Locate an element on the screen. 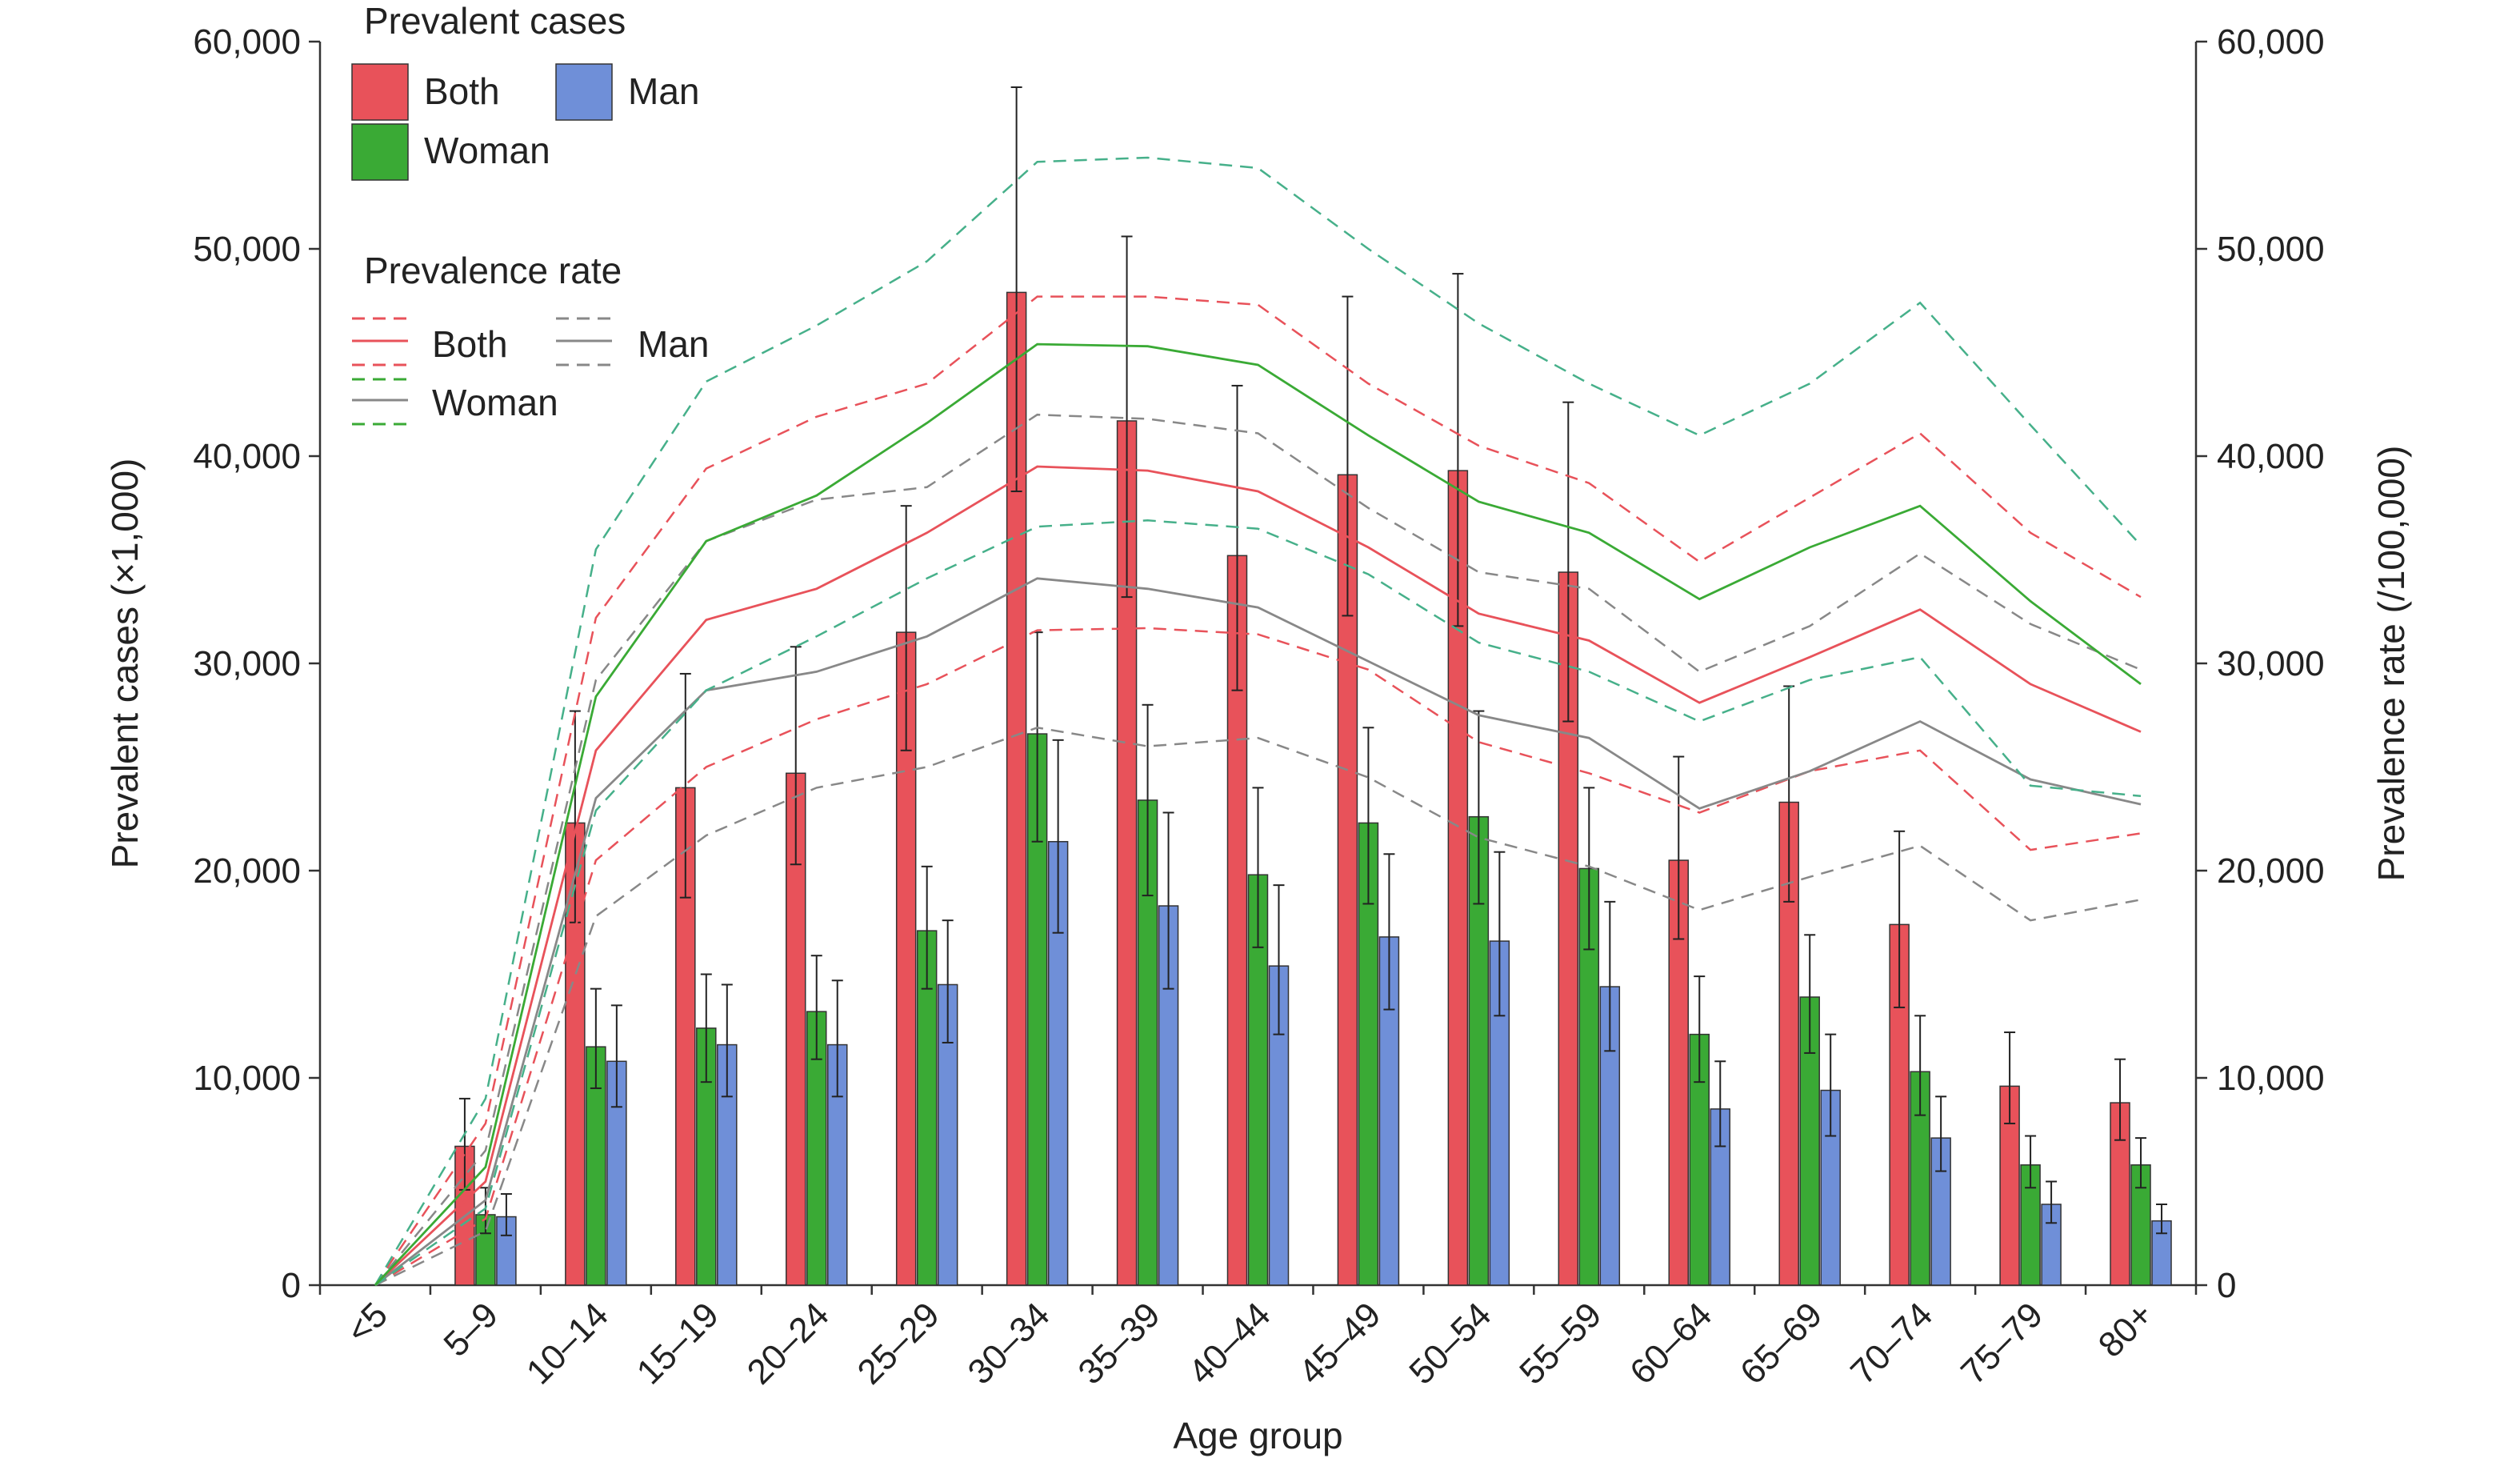 This screenshot has width=2520, height=1466. bar-woman is located at coordinates (1589, 1076).